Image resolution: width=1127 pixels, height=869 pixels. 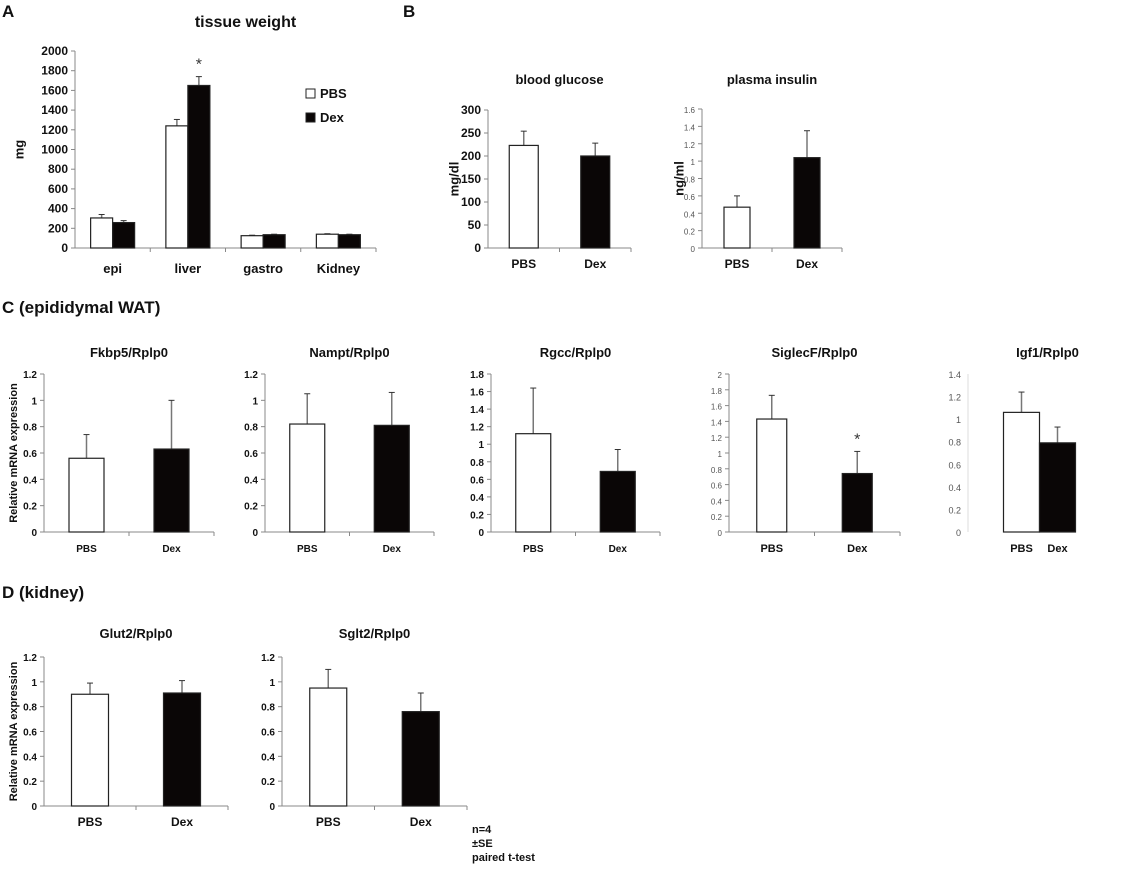 I want to click on bar-pbs-epi, so click(x=102, y=233).